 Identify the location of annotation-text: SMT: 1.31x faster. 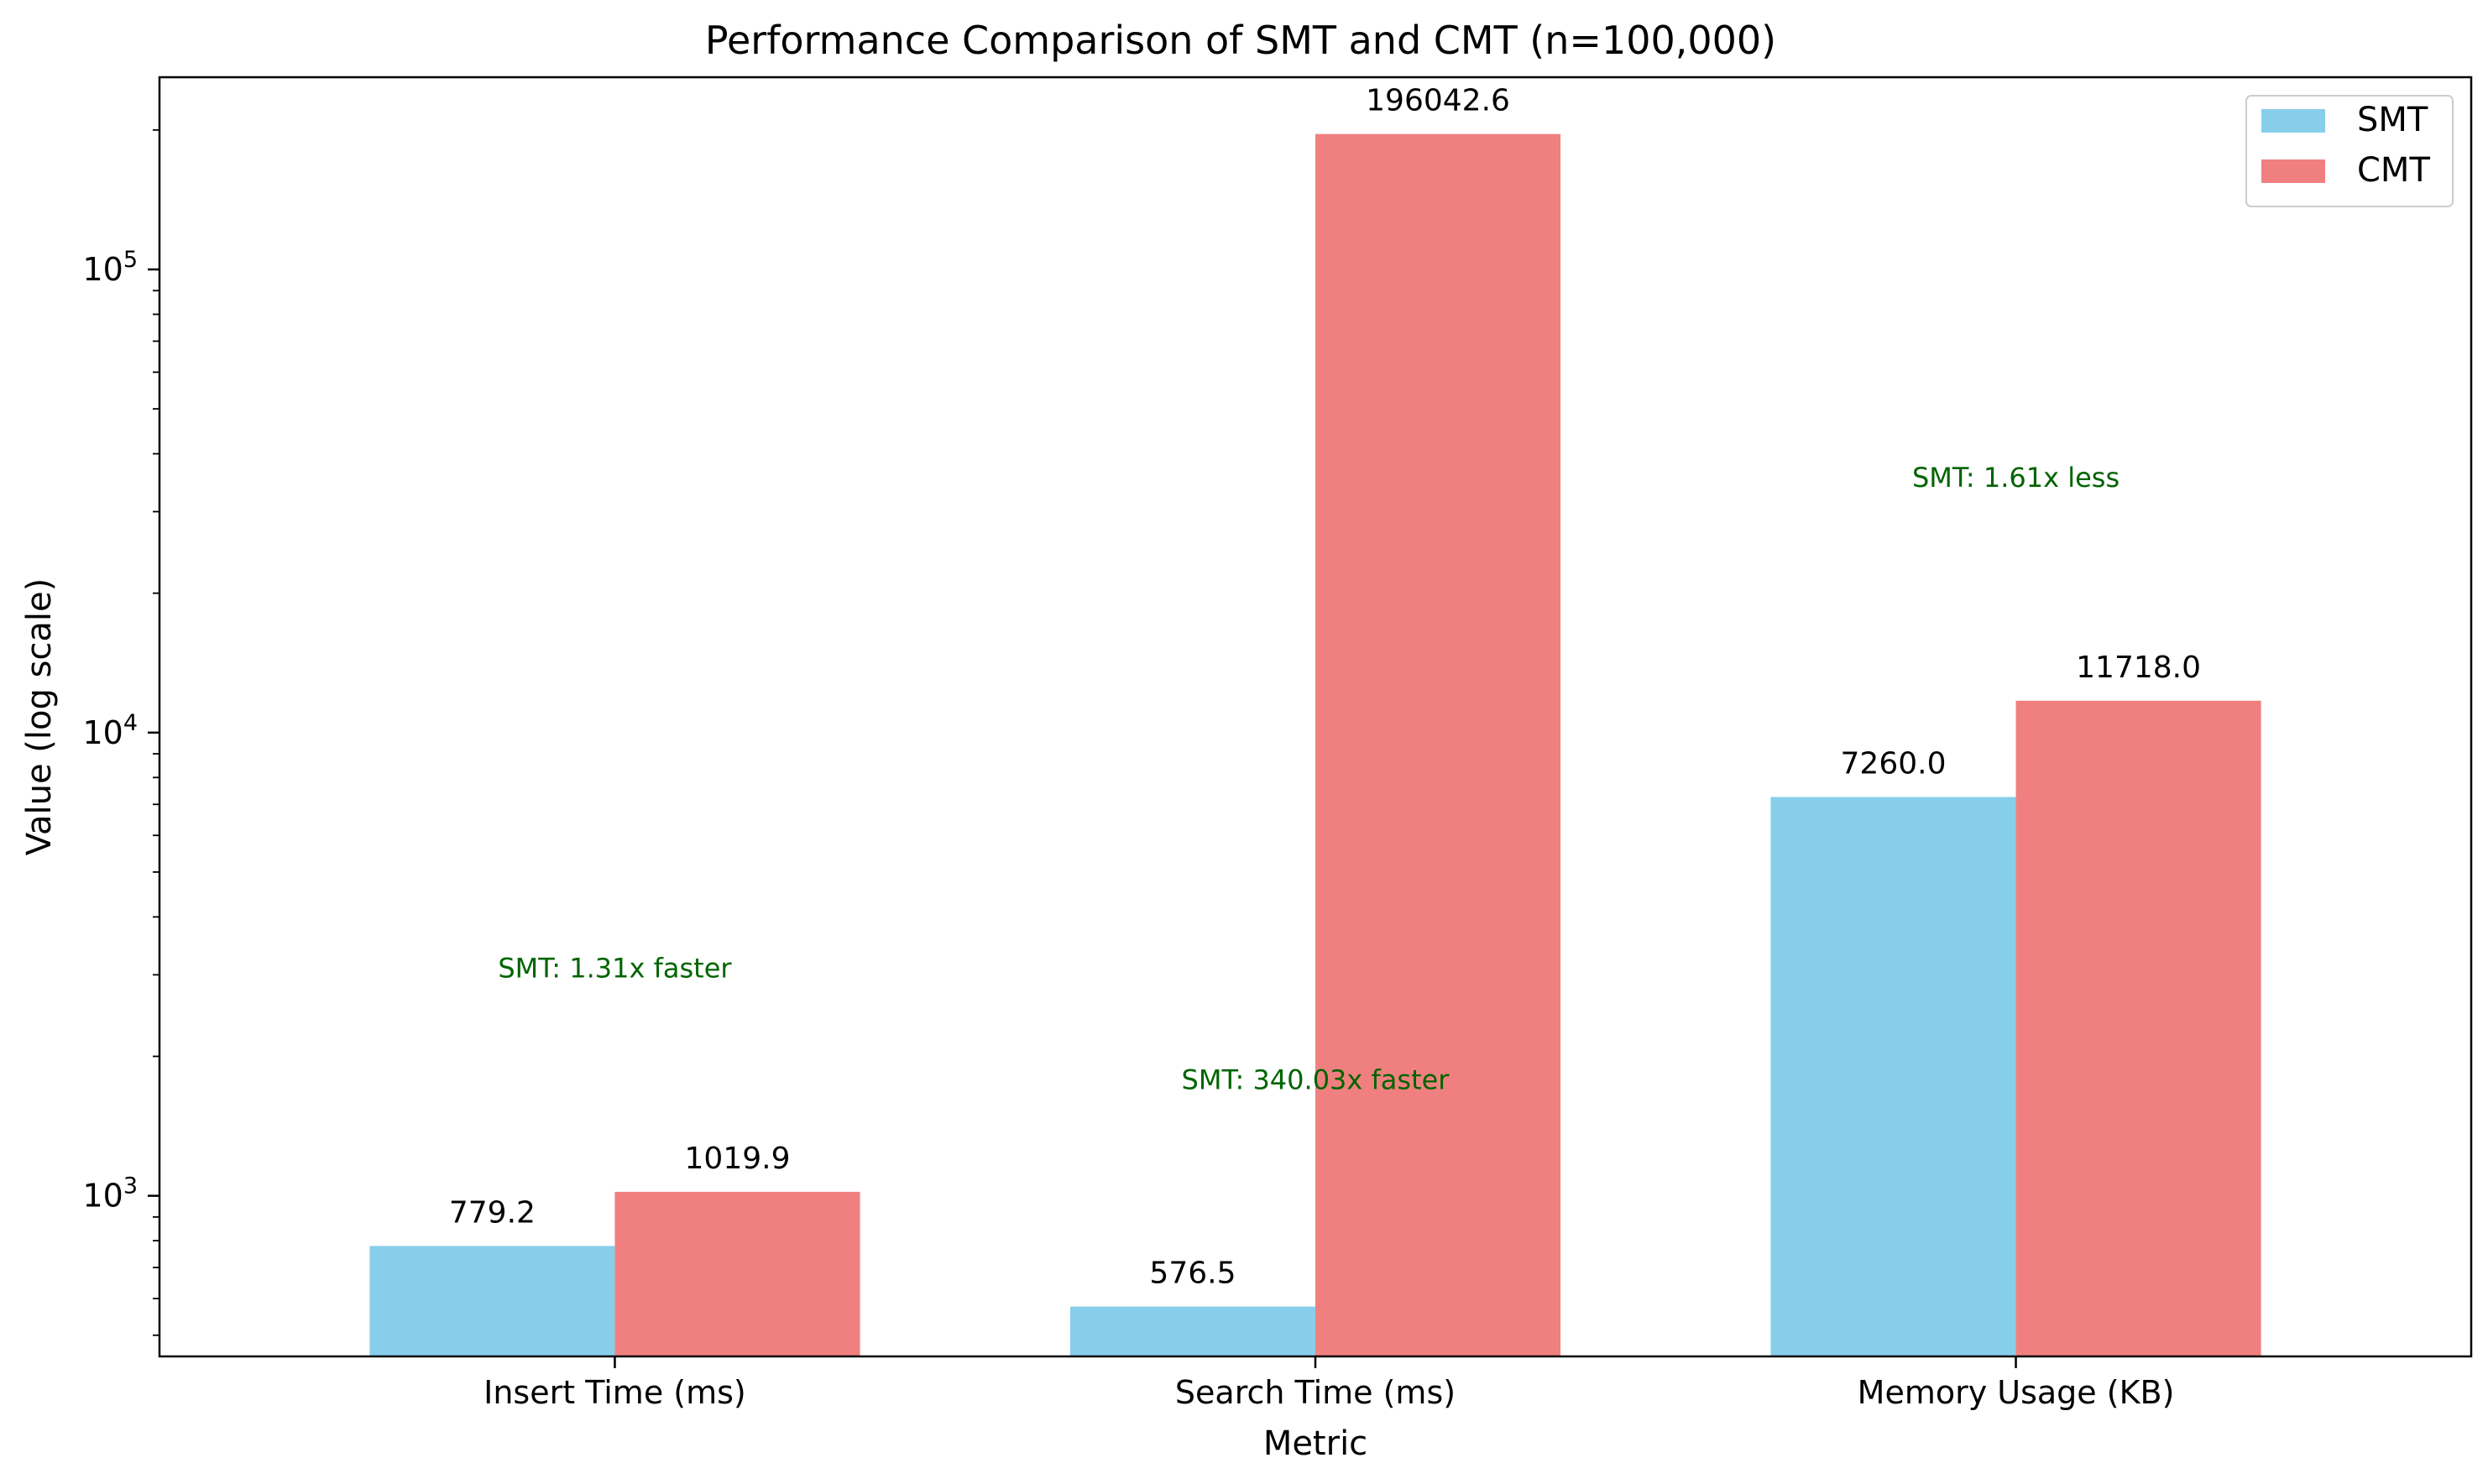
(615, 968).